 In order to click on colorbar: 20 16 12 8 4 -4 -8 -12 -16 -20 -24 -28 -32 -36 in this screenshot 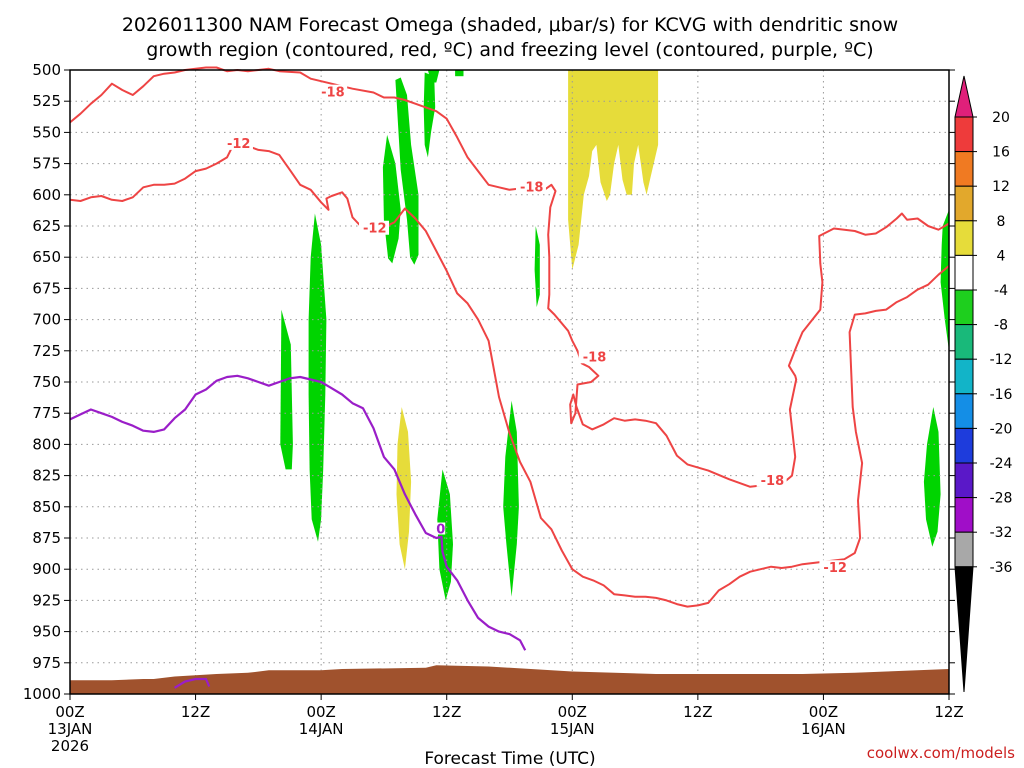, I will do `click(983, 384)`.